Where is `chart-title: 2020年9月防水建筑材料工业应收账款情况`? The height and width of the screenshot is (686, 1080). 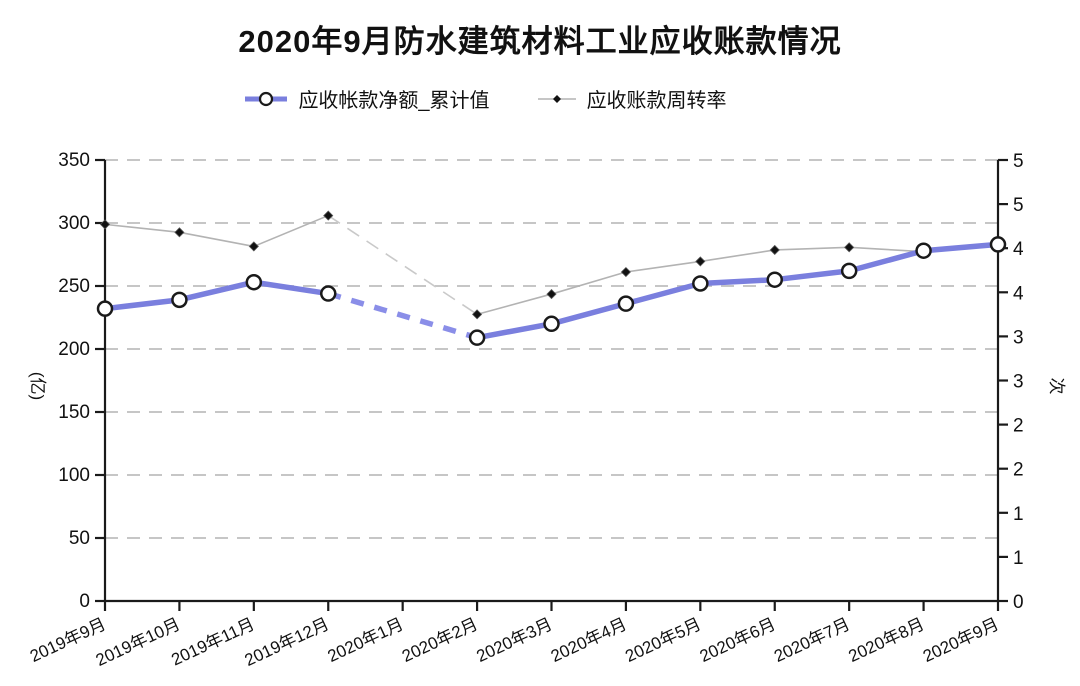
chart-title: 2020年9月防水建筑材料工业应收账款情况 is located at coordinates (540, 41).